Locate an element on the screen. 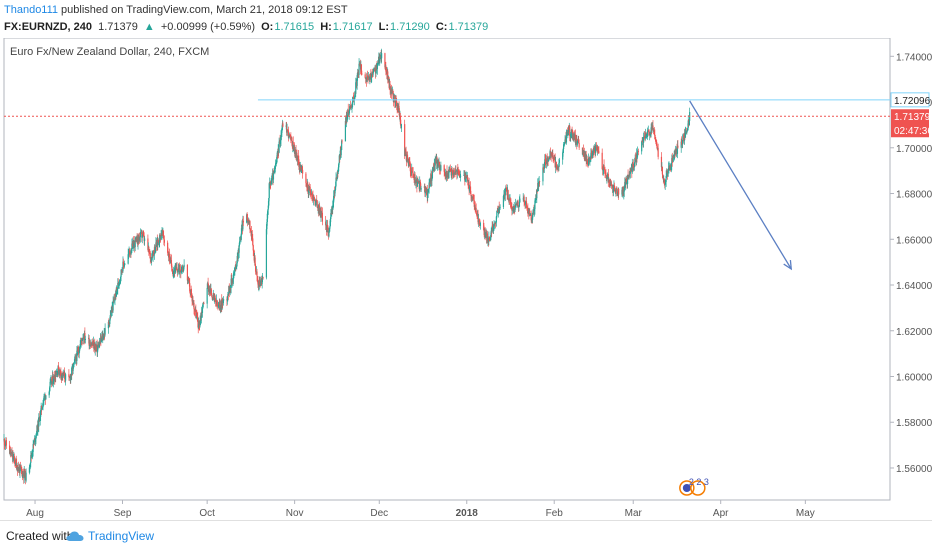 Image resolution: width=932 pixels, height=551 pixels. author-link: Thando111 is located at coordinates (31, 10).